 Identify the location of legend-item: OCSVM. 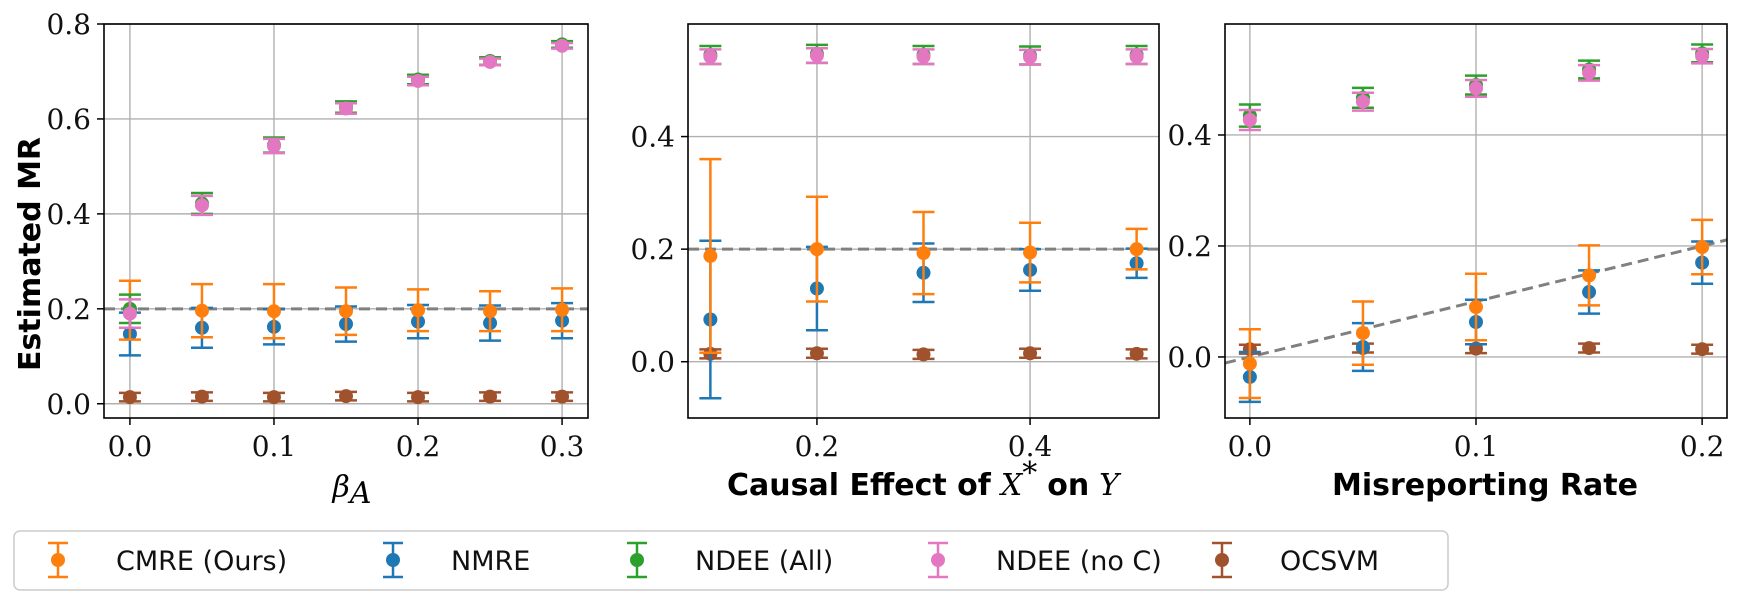
(1295, 560).